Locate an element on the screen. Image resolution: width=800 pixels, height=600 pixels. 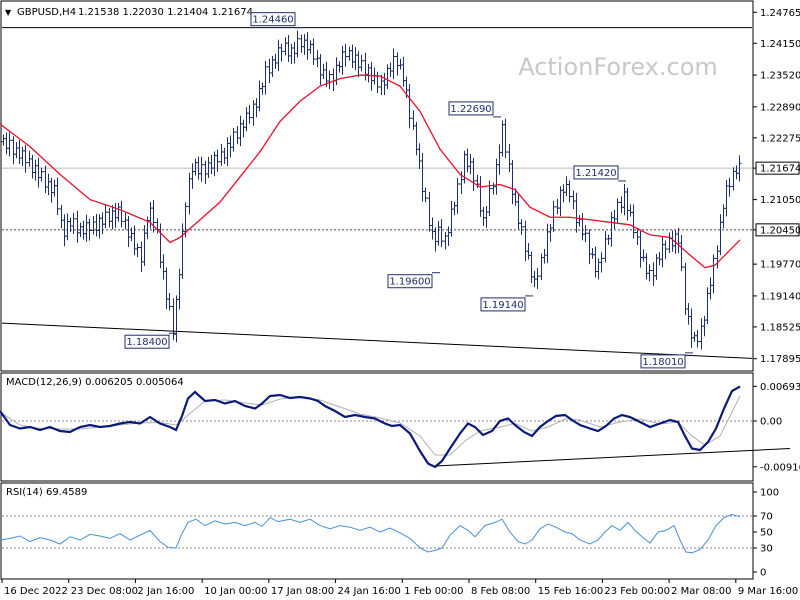
time-tick-label: 16 Dec 2022 is located at coordinates (36, 591).